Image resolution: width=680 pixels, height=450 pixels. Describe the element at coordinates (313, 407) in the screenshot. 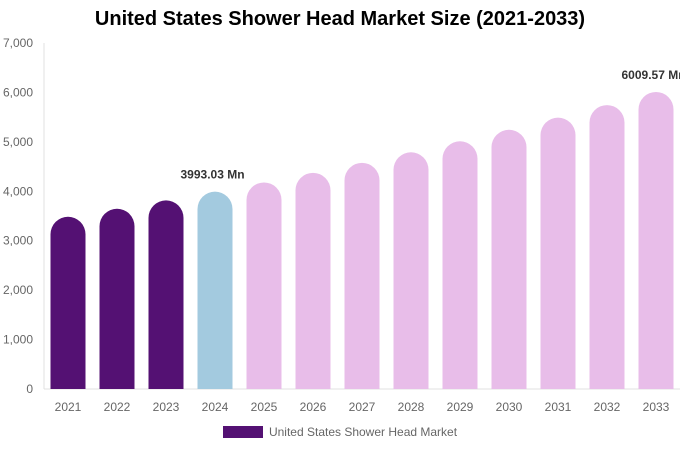

I see `x-tick-label: 2026` at that location.